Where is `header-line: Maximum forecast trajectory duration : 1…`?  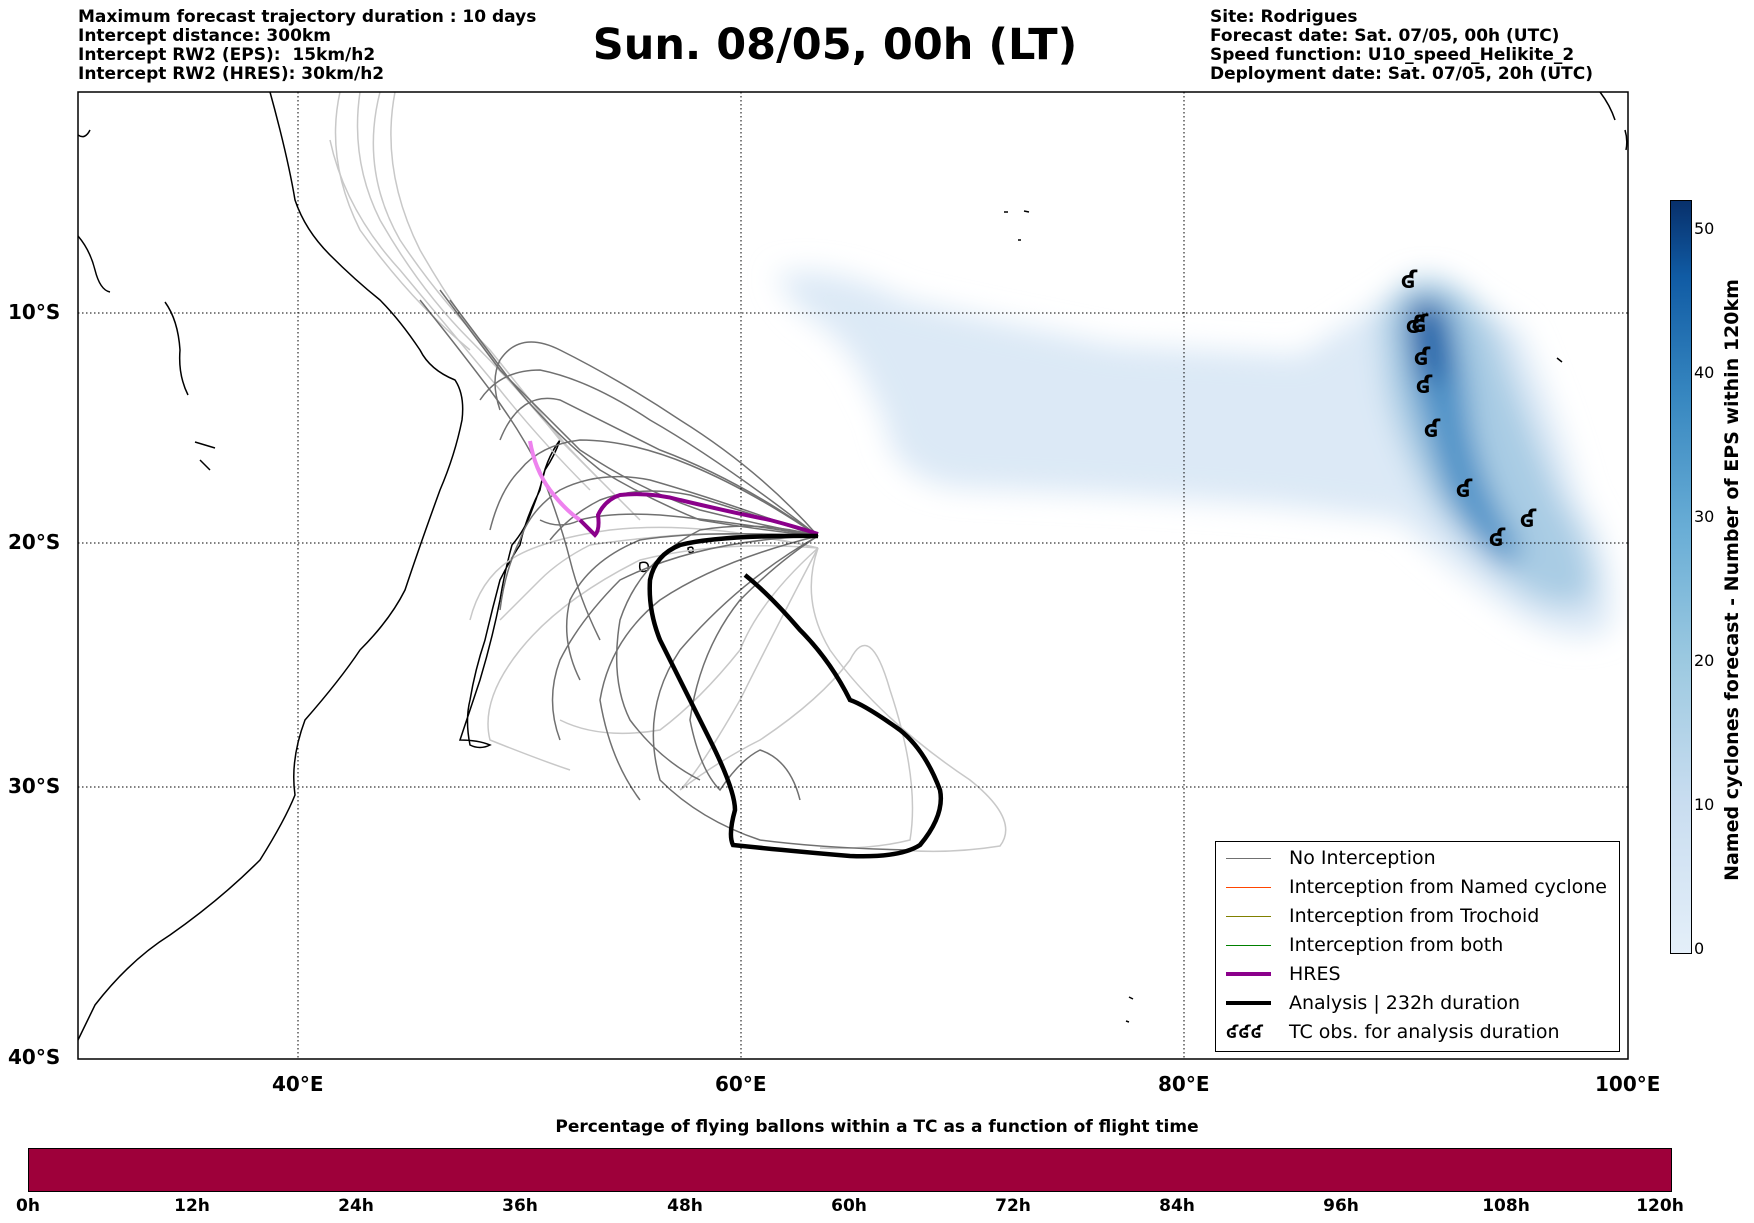 header-line: Maximum forecast trajectory duration : 1… is located at coordinates (307, 17).